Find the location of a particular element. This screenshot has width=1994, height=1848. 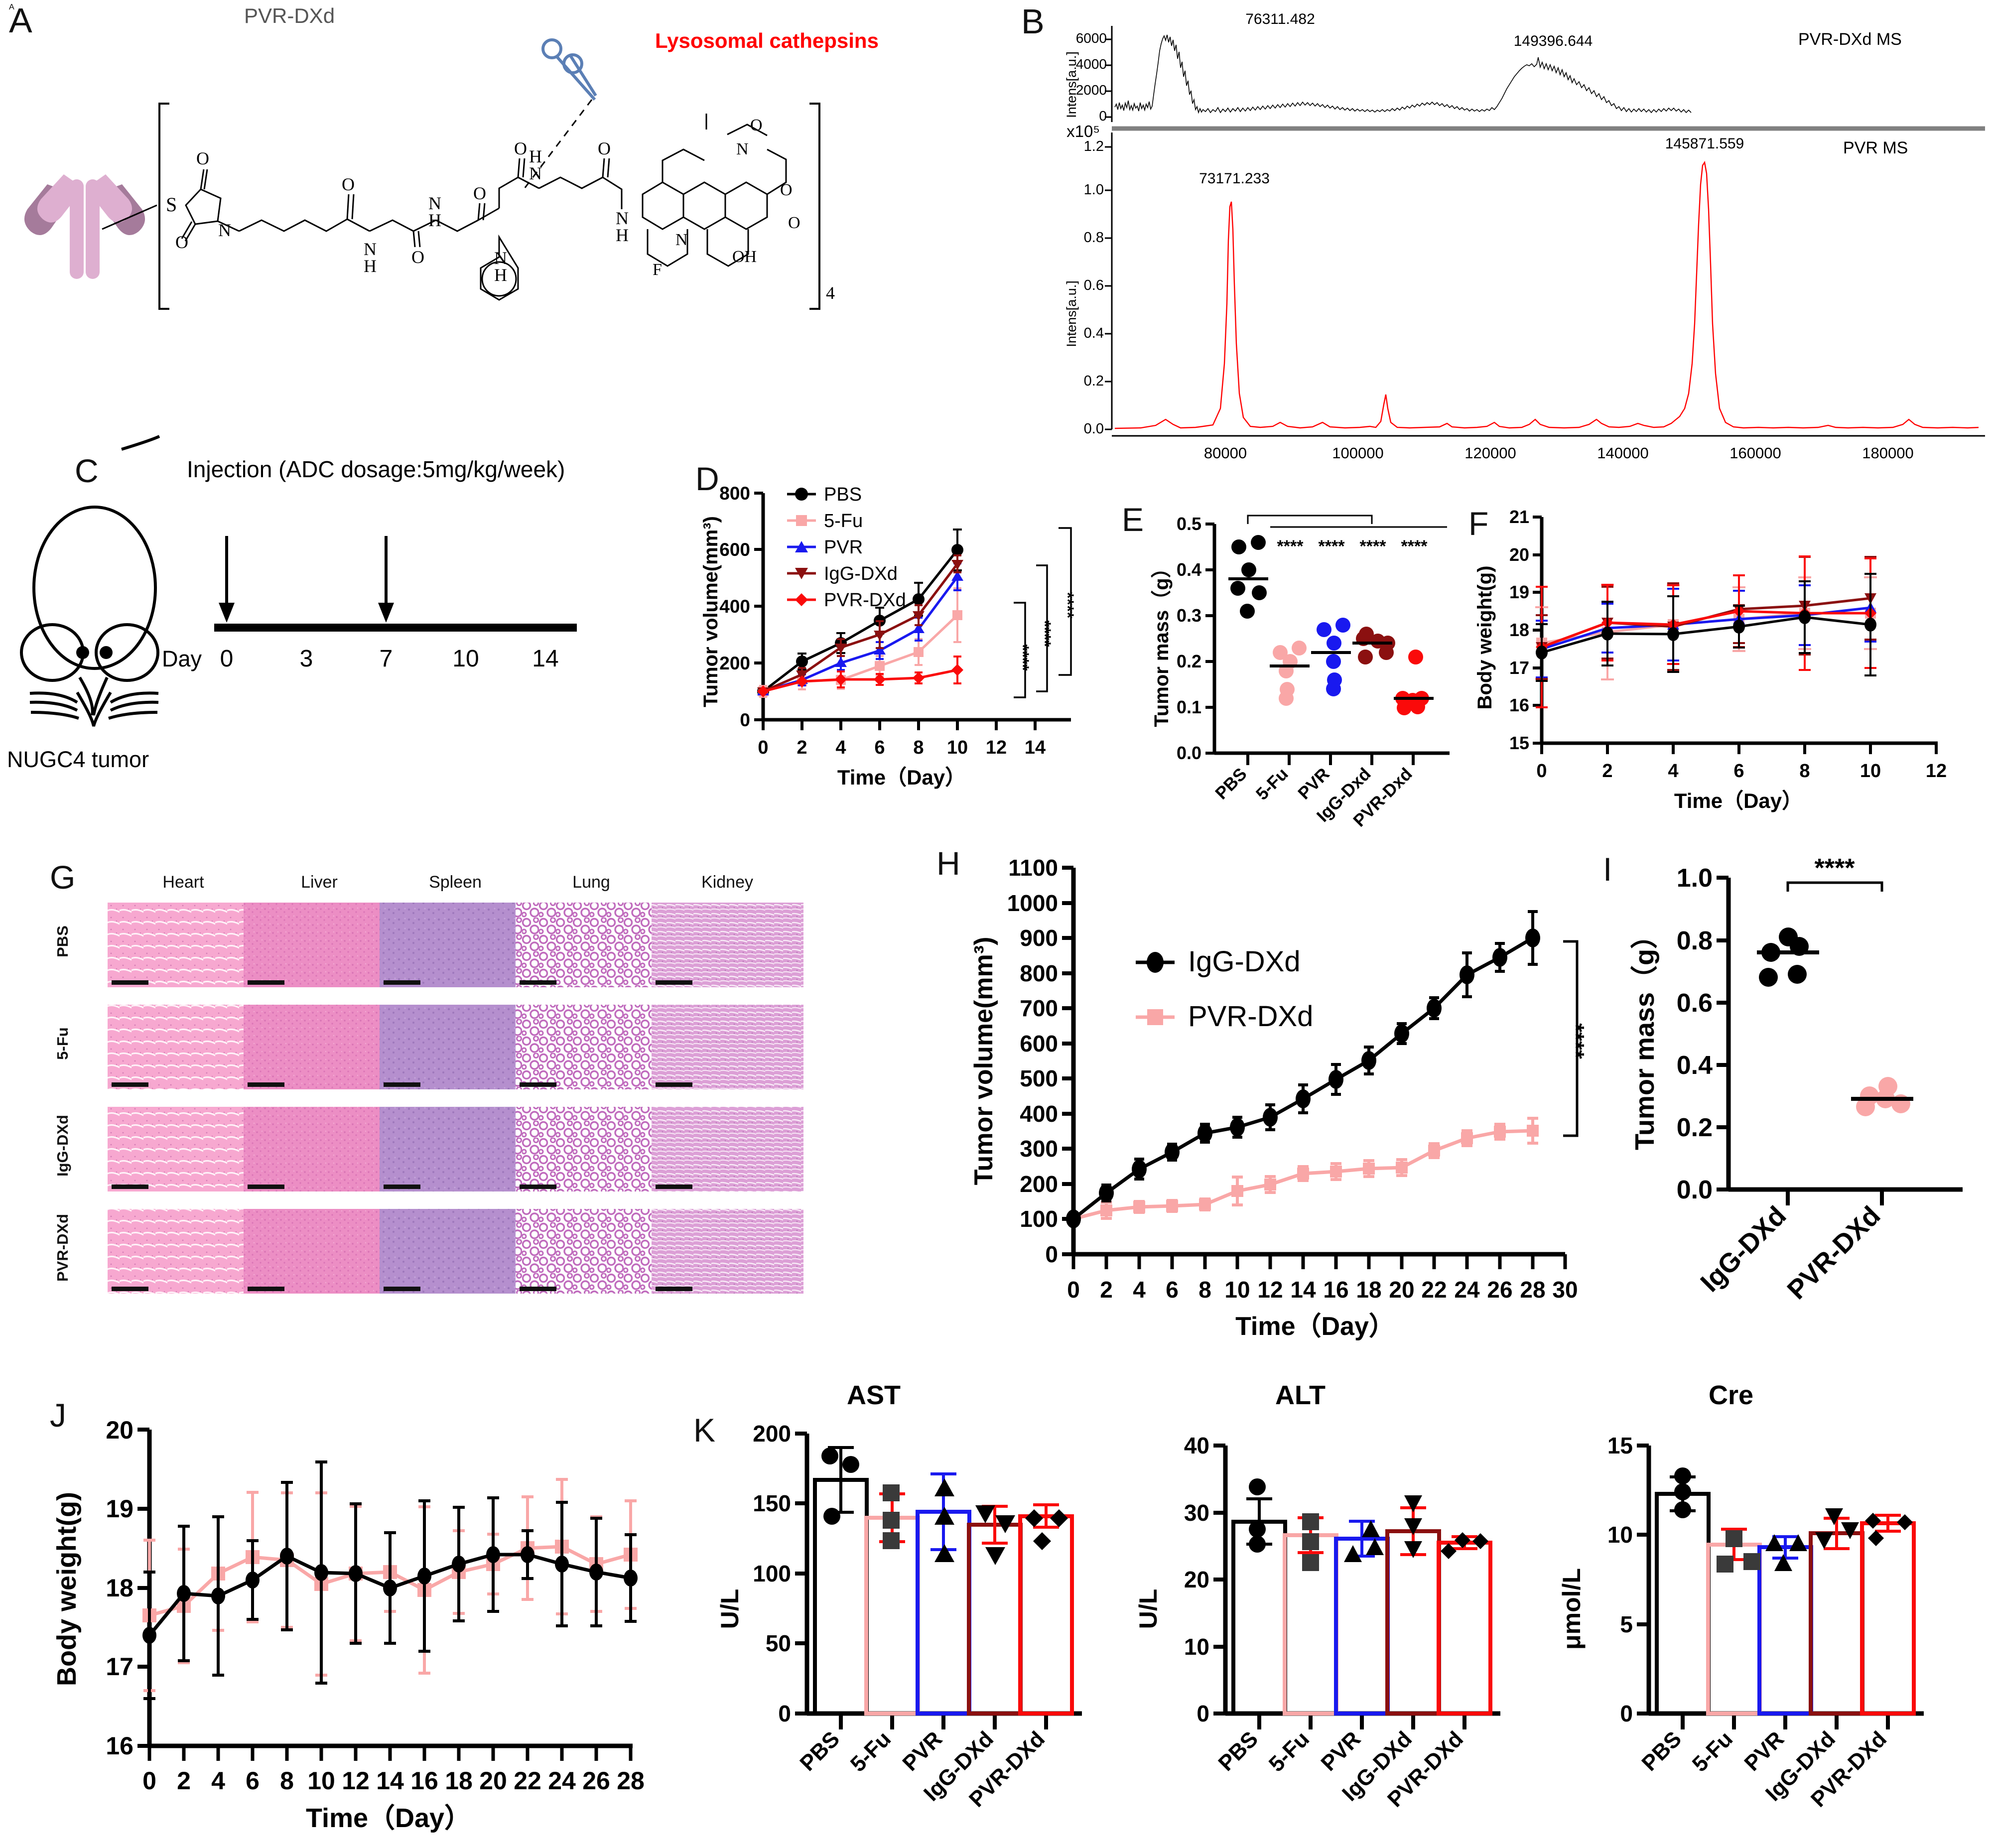

svg-text: 140000 is located at coordinates (1622, 453).